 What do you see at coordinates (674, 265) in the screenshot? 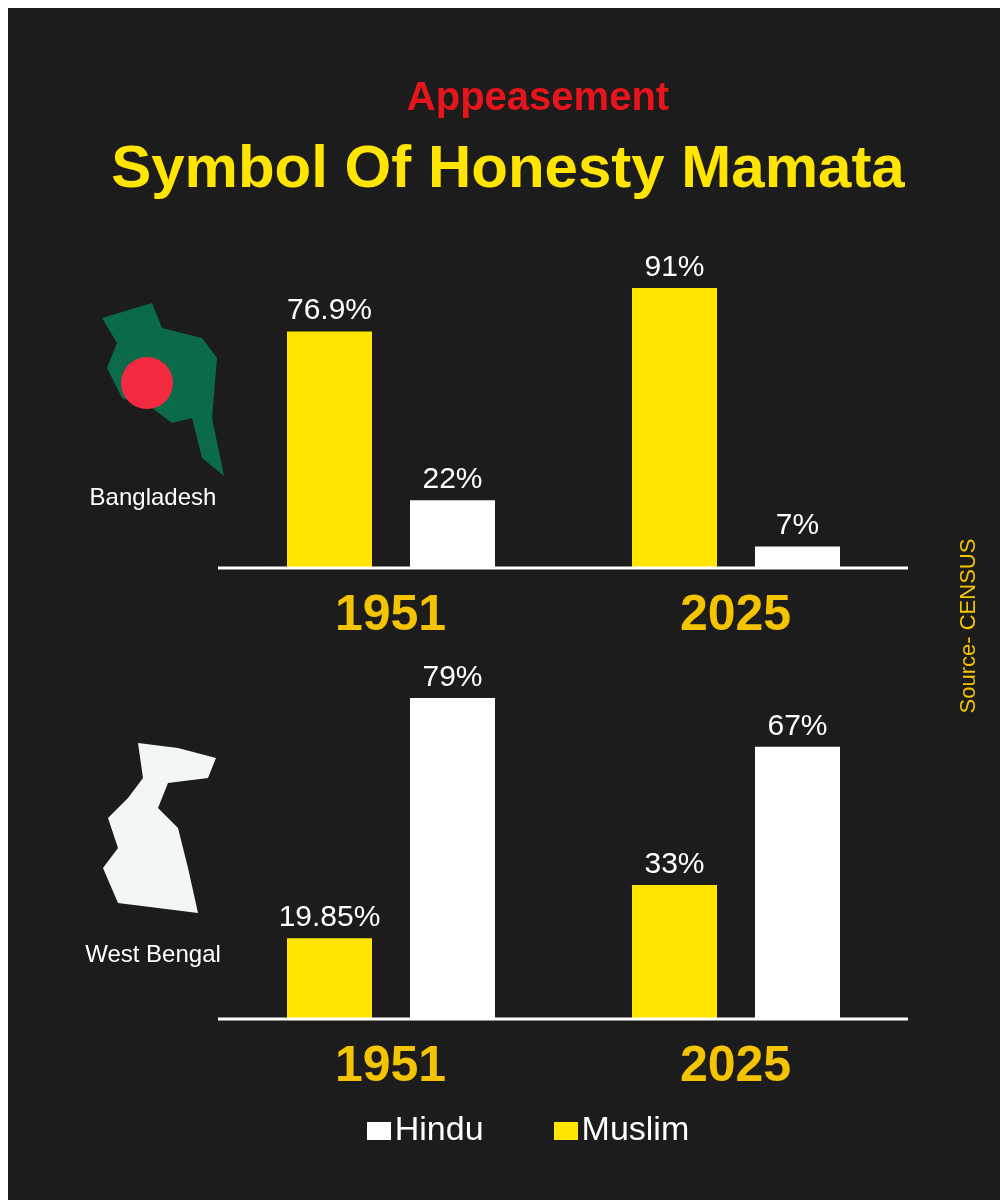
I see `data-label: 91%` at bounding box center [674, 265].